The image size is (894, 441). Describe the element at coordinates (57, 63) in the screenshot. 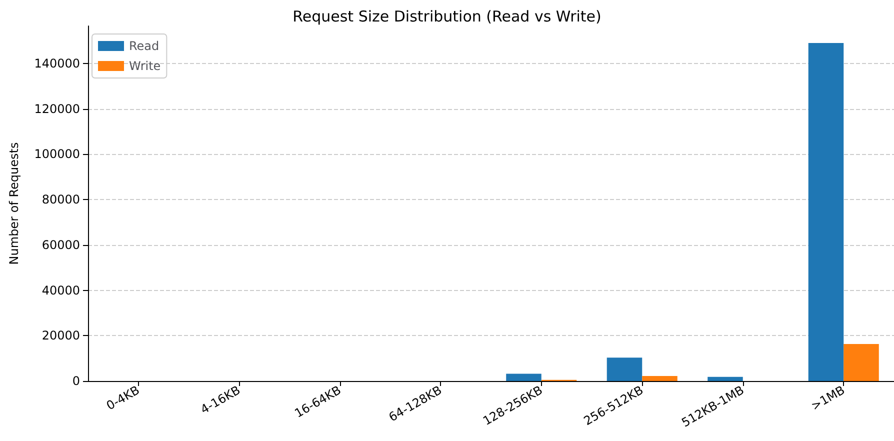

I see `y-tick-label: 140000` at that location.